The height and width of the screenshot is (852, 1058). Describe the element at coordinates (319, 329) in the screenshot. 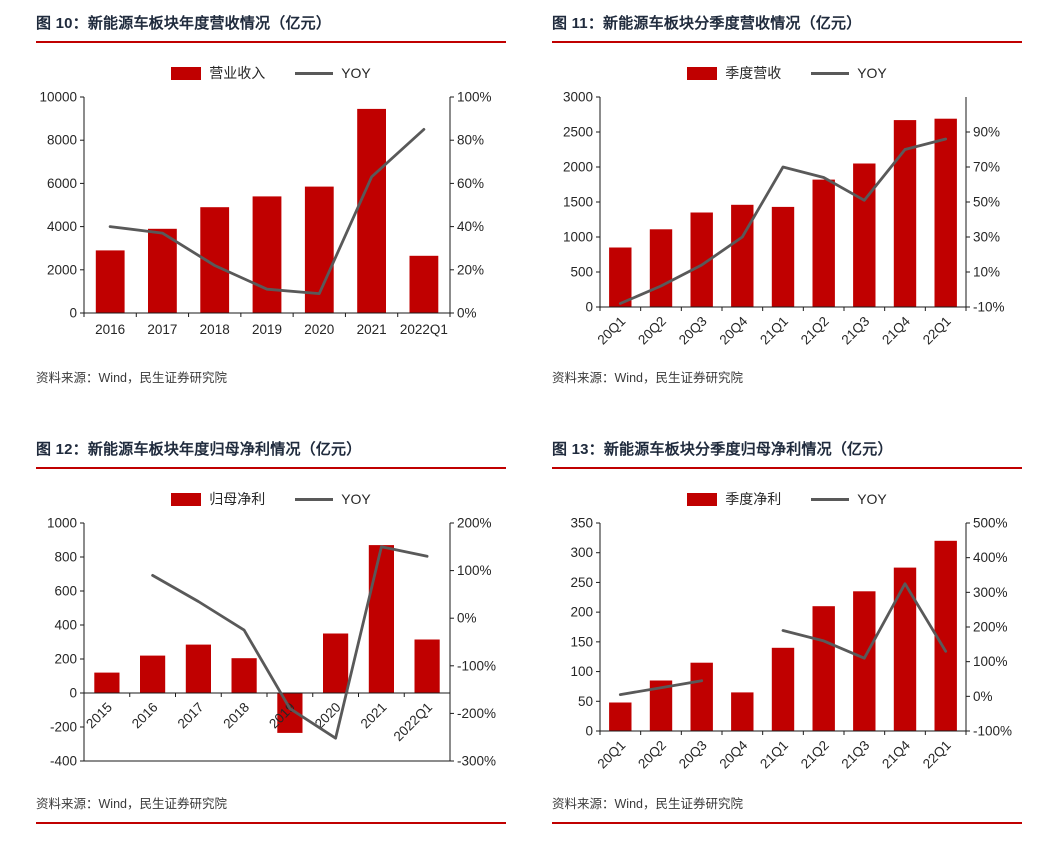

I see `svg-text: 2020` at that location.